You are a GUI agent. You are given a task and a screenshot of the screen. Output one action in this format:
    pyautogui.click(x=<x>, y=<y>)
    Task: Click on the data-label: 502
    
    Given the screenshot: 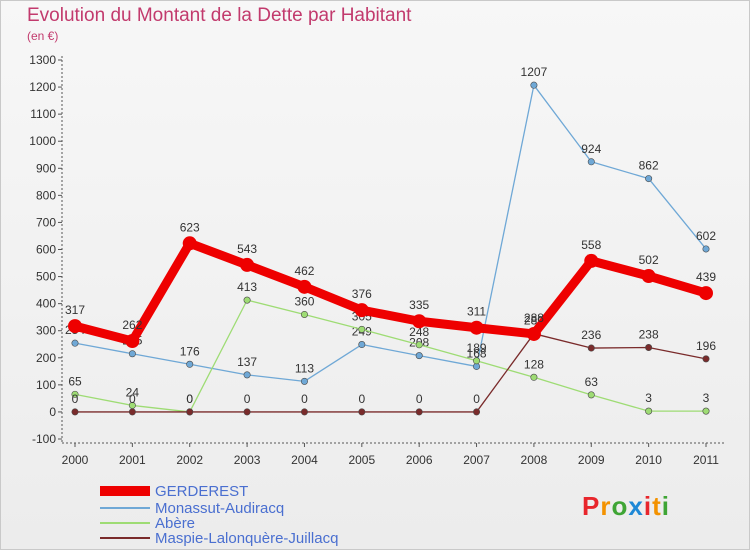 What is the action you would take?
    pyautogui.click(x=649, y=260)
    